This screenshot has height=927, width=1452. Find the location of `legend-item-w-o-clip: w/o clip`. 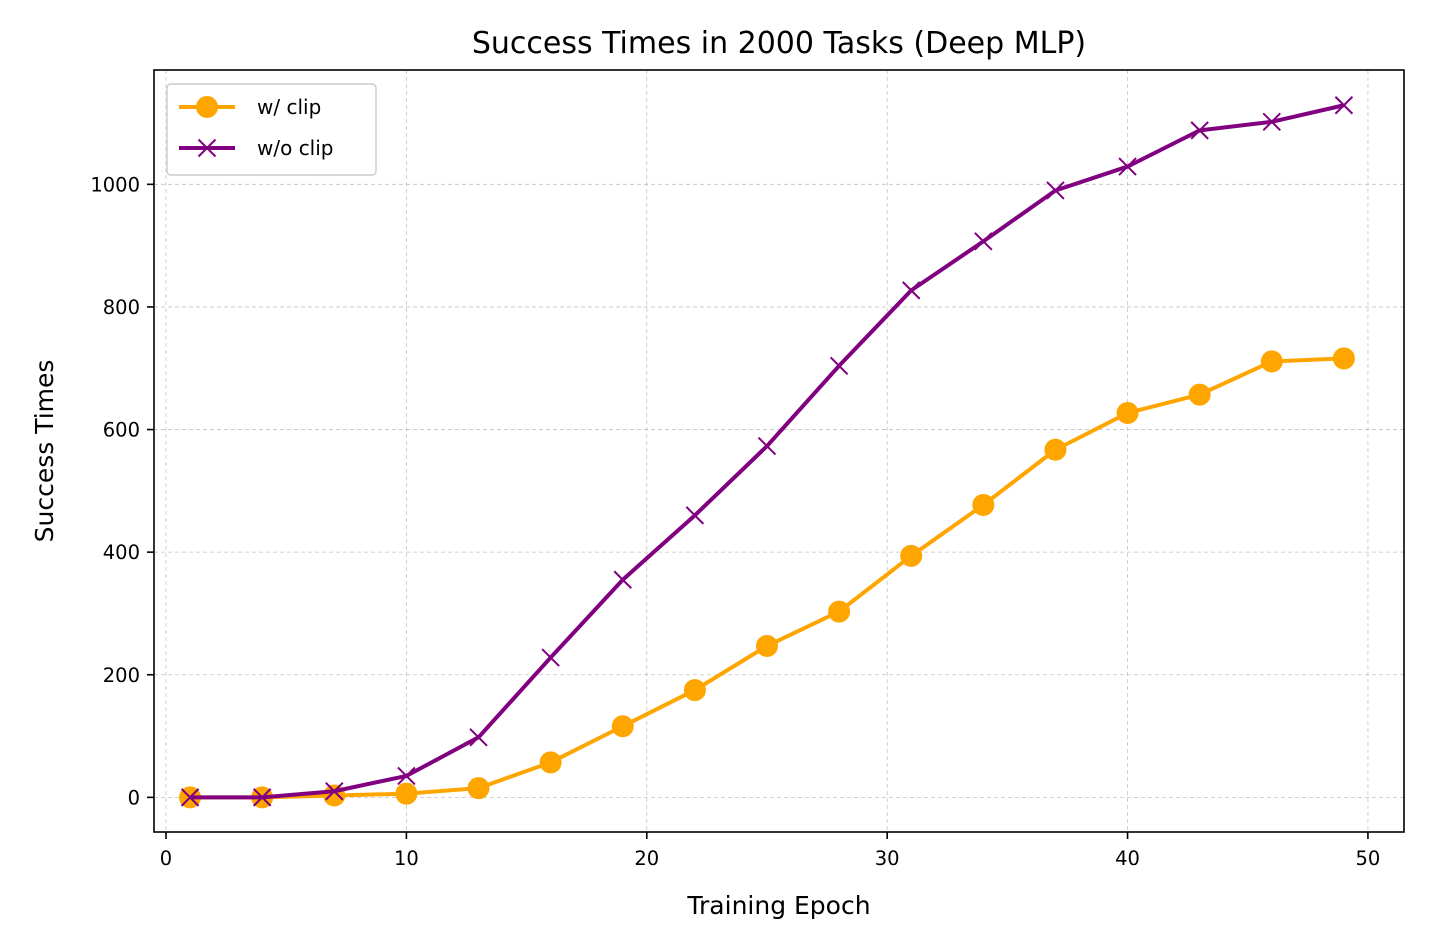

legend-item-w-o-clip: w/o clip is located at coordinates (256, 148).